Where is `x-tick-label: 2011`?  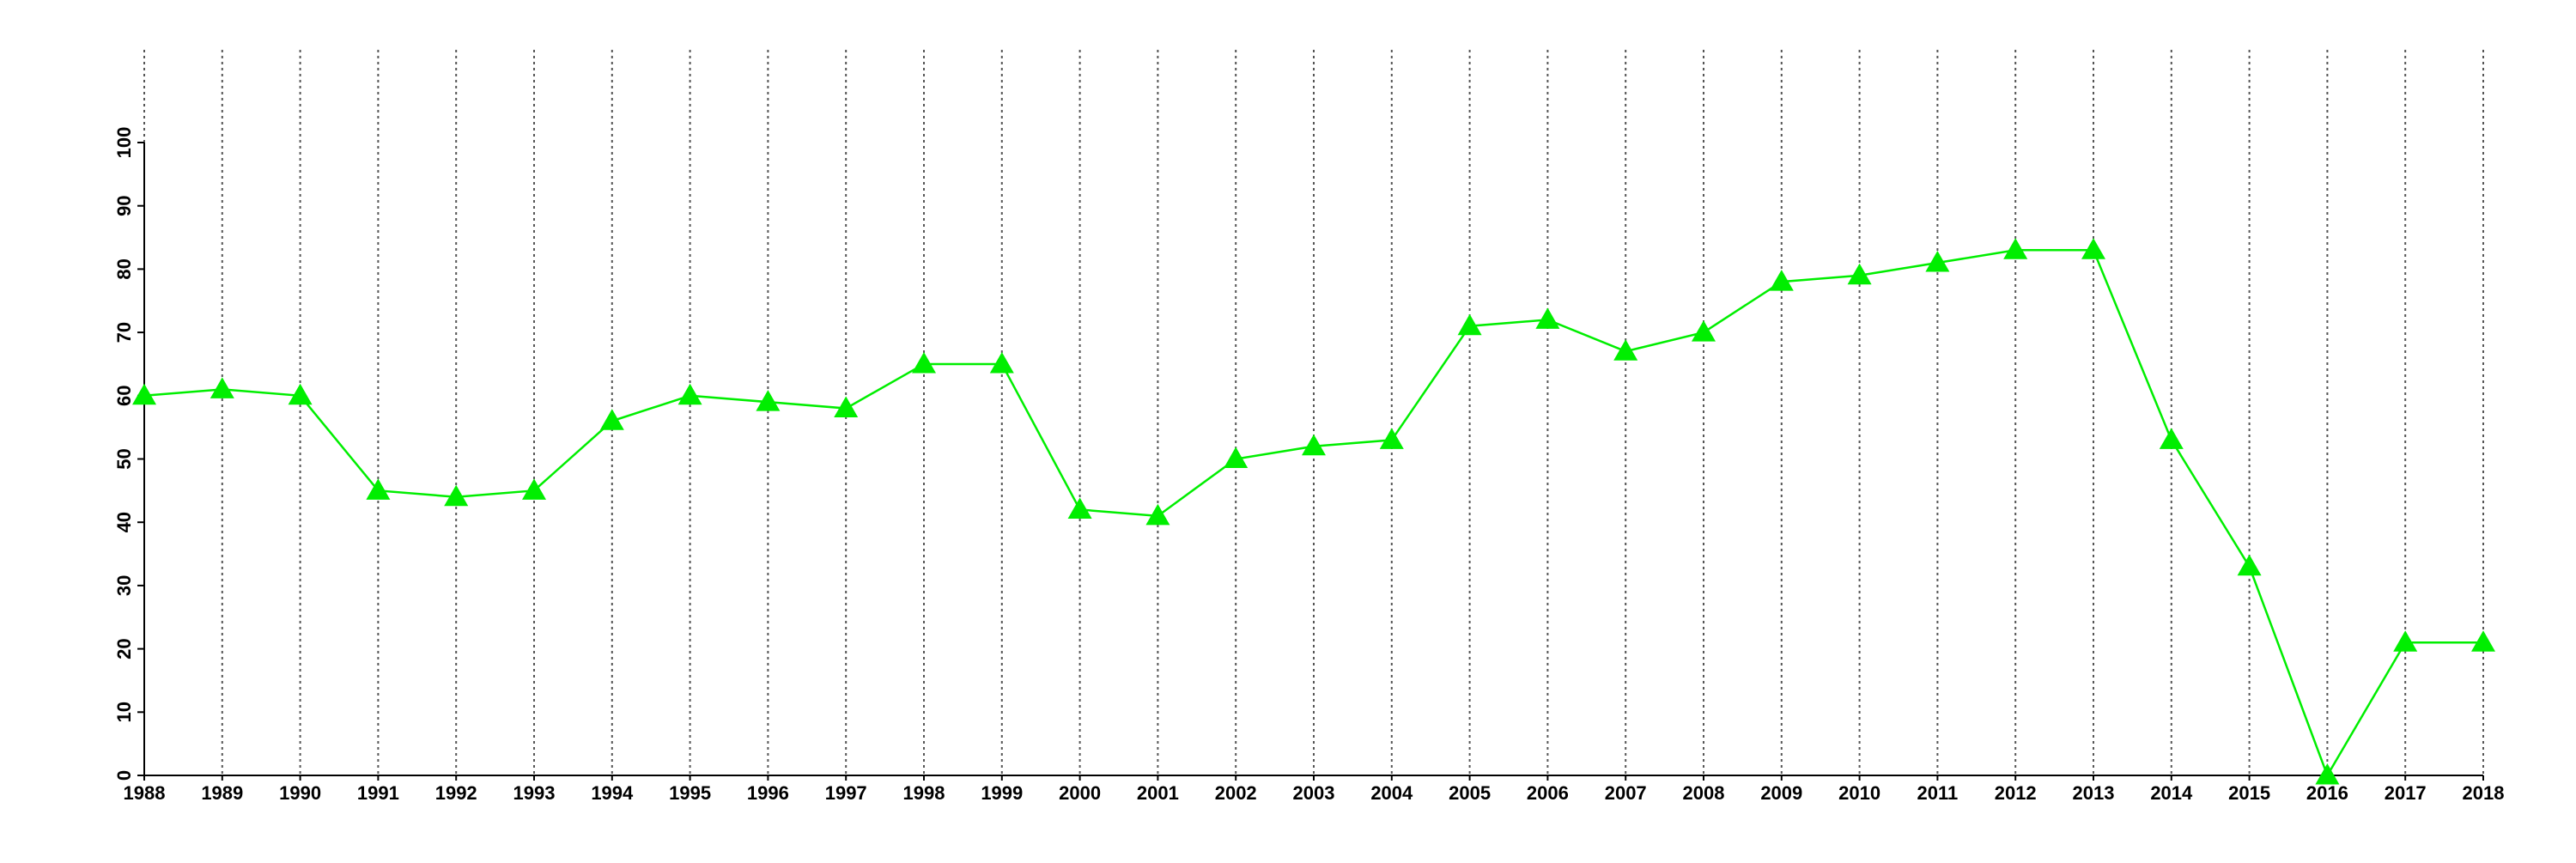 x-tick-label: 2011 is located at coordinates (1938, 793).